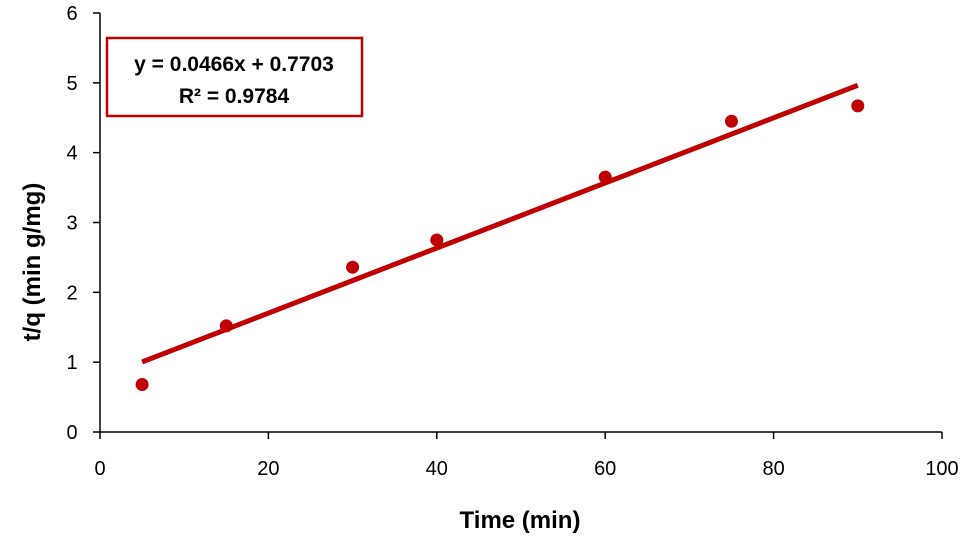  Describe the element at coordinates (941, 469) in the screenshot. I see `x-tick-label: 100` at that location.